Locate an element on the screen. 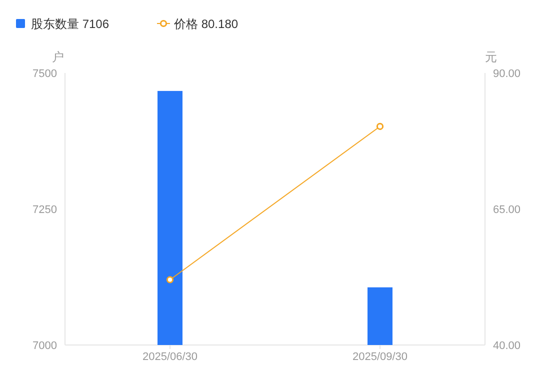  y-axis-title: 户 is located at coordinates (58, 57).